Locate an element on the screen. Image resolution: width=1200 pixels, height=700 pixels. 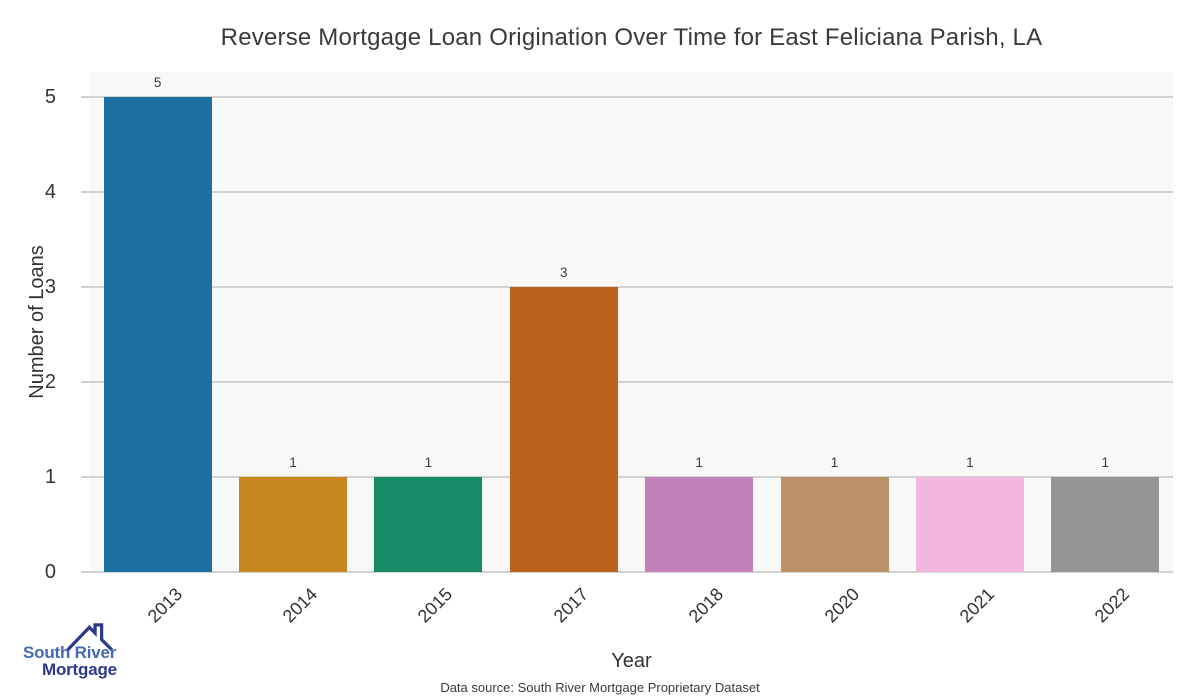
brand-logo: South River Mortgage is located at coordinates (80, 649).